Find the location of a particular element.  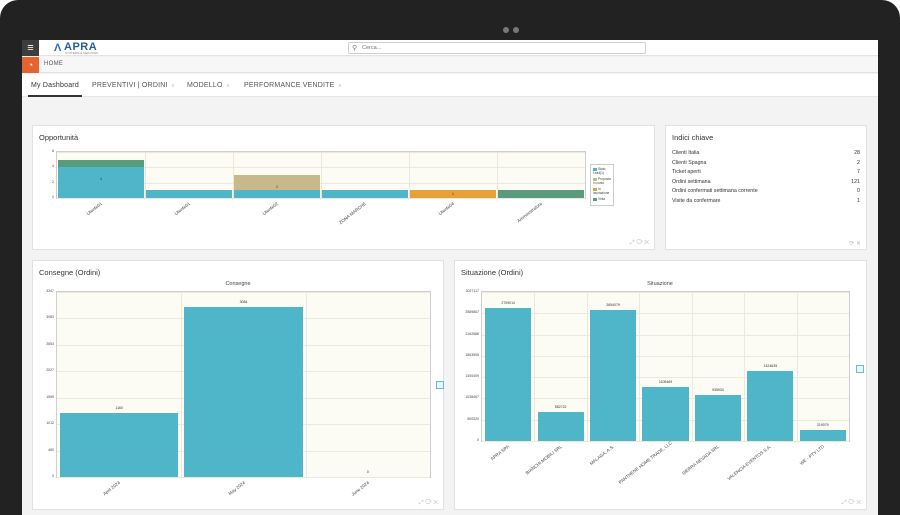

kpi-row: Ordini settimana 121 is located at coordinates (766, 182).